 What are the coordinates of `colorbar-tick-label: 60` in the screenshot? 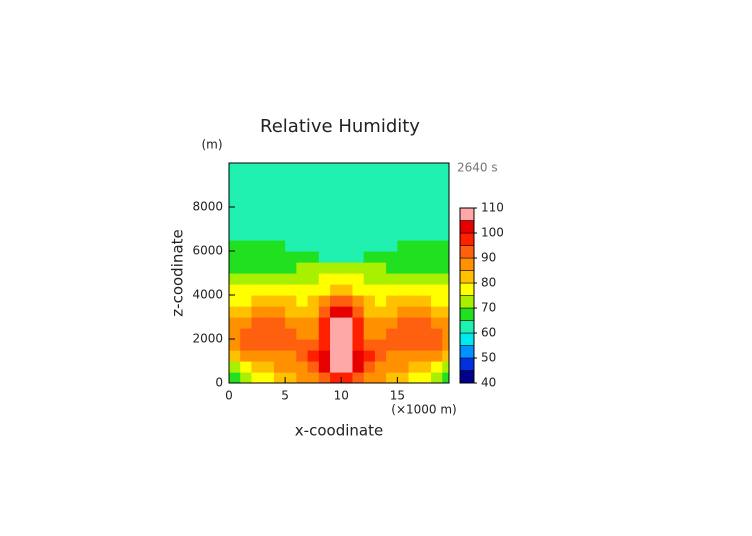 It's located at (488, 333).